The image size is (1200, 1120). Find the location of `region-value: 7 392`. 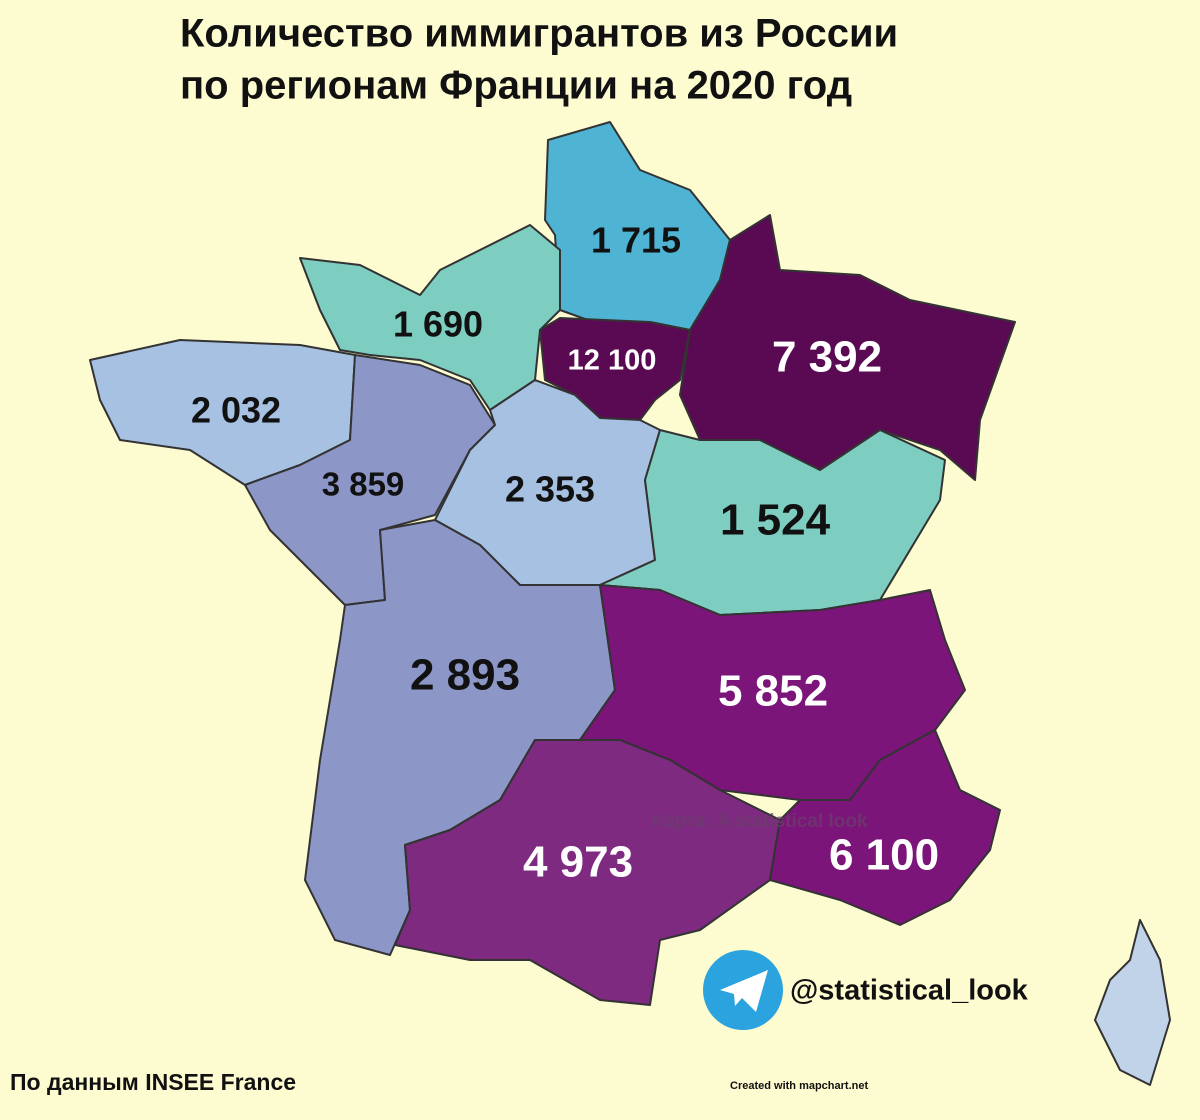

region-value: 7 392 is located at coordinates (827, 357).